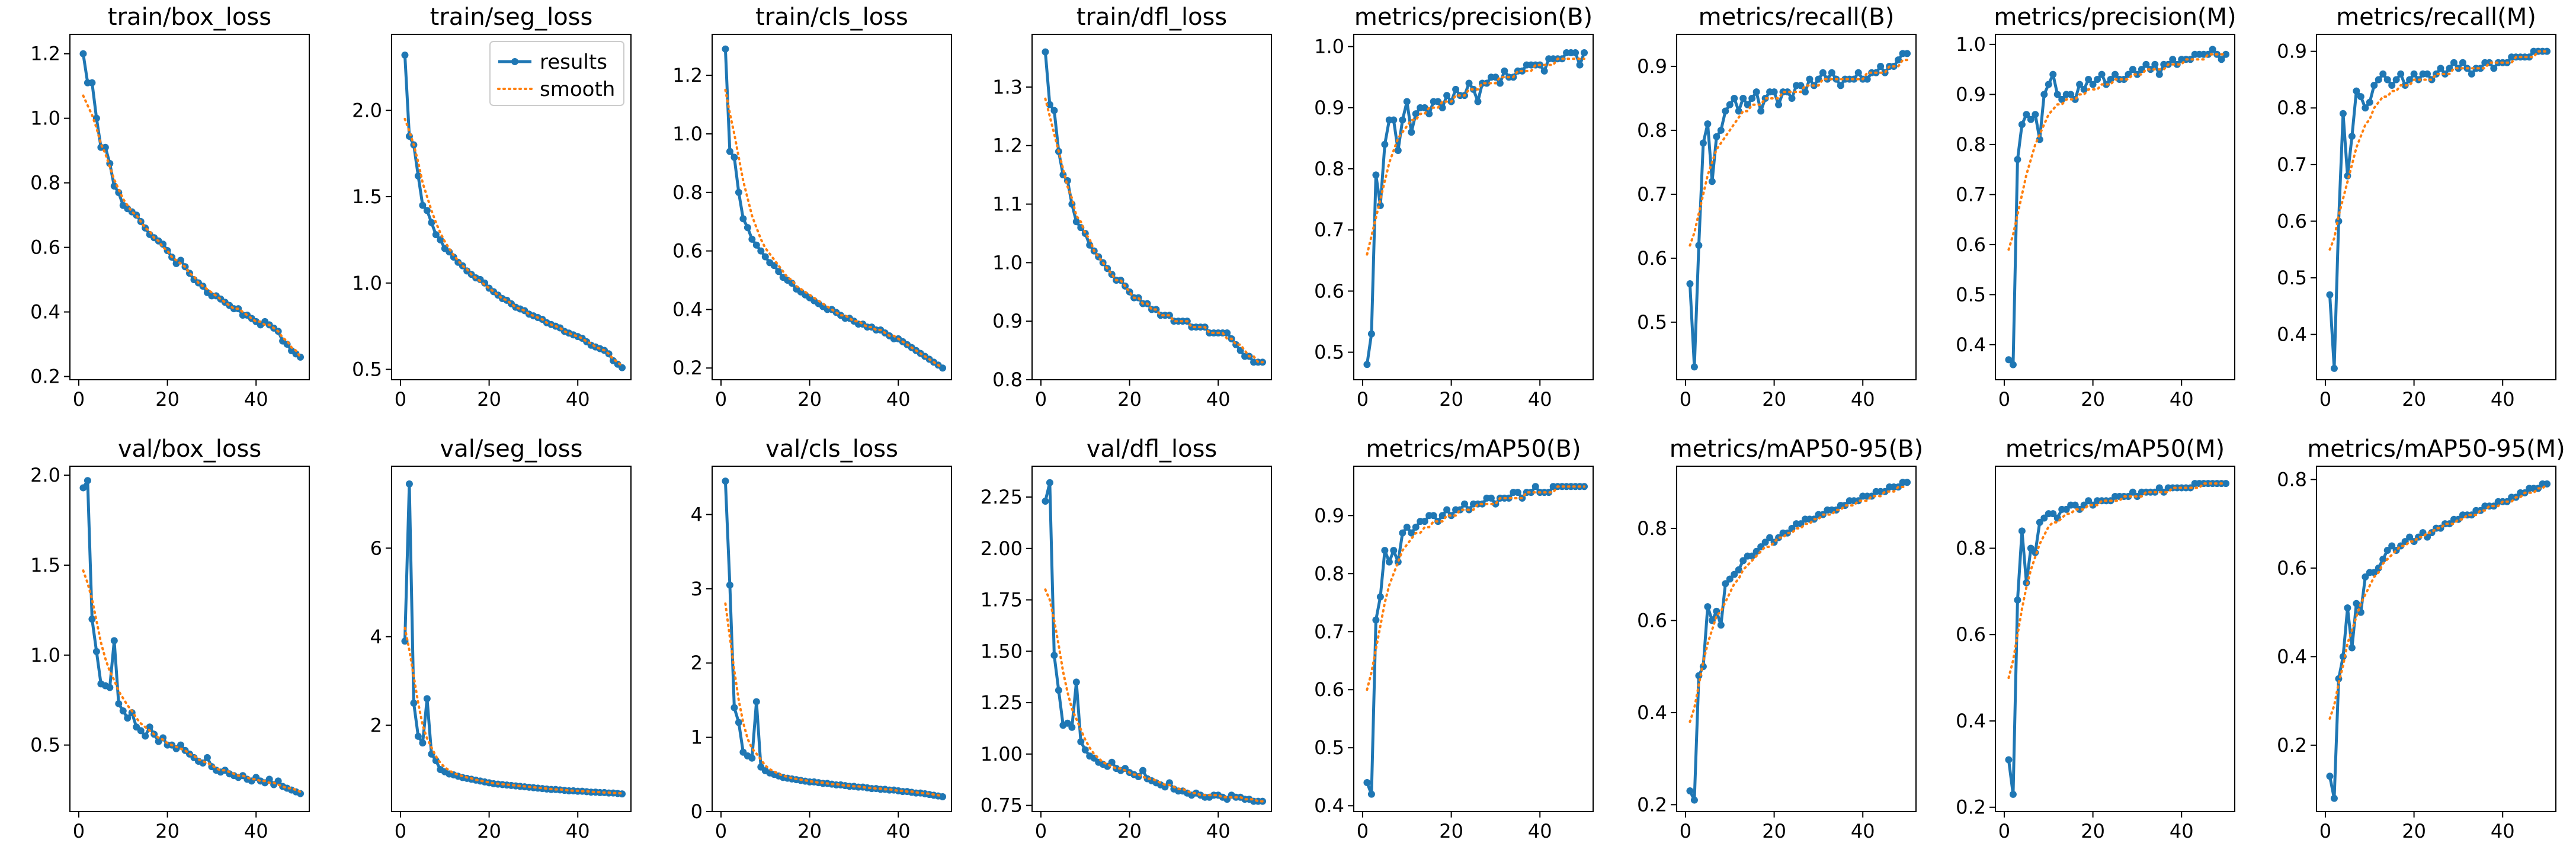 The height and width of the screenshot is (843, 2576). Describe the element at coordinates (1008, 204) in the screenshot. I see `y-tick-label: 1.1` at that location.